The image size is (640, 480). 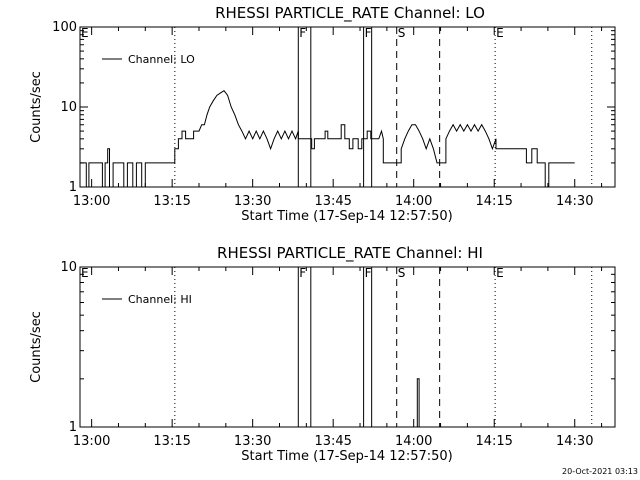 What do you see at coordinates (500, 273) in the screenshot?
I see `panel-2-annotation-label-9: E` at bounding box center [500, 273].